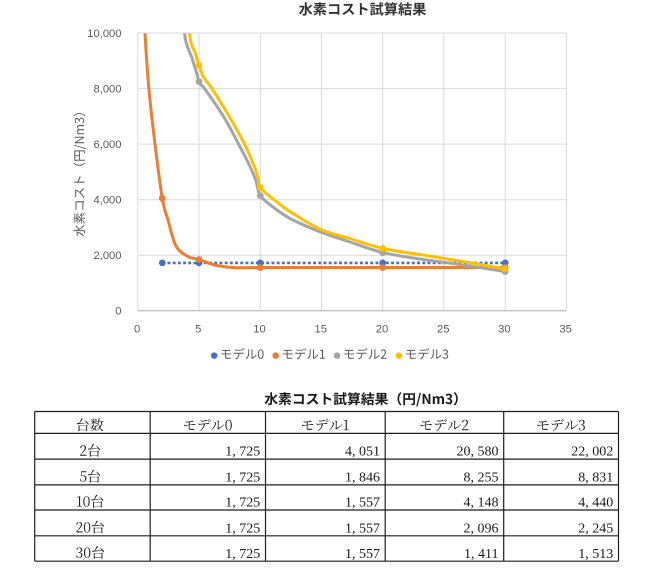 The image size is (650, 575). I want to click on svg-text: 1, 513, so click(595, 554).